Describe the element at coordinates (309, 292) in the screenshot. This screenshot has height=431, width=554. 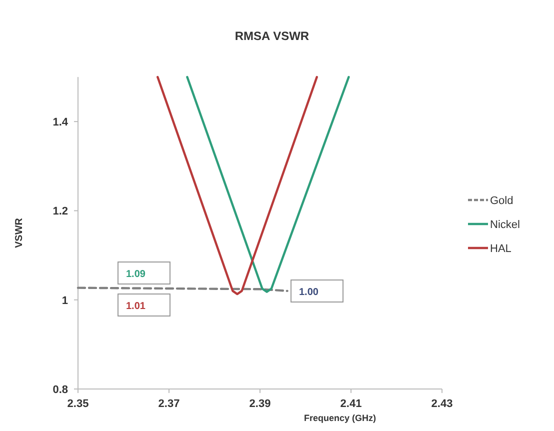
I see `annotation: 1.00` at that location.